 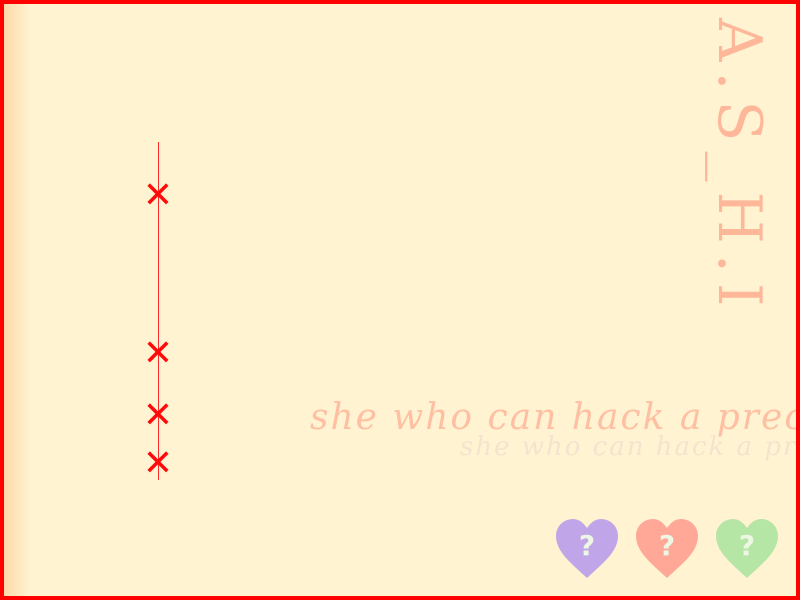 I want to click on timeline-line, so click(x=158, y=311).